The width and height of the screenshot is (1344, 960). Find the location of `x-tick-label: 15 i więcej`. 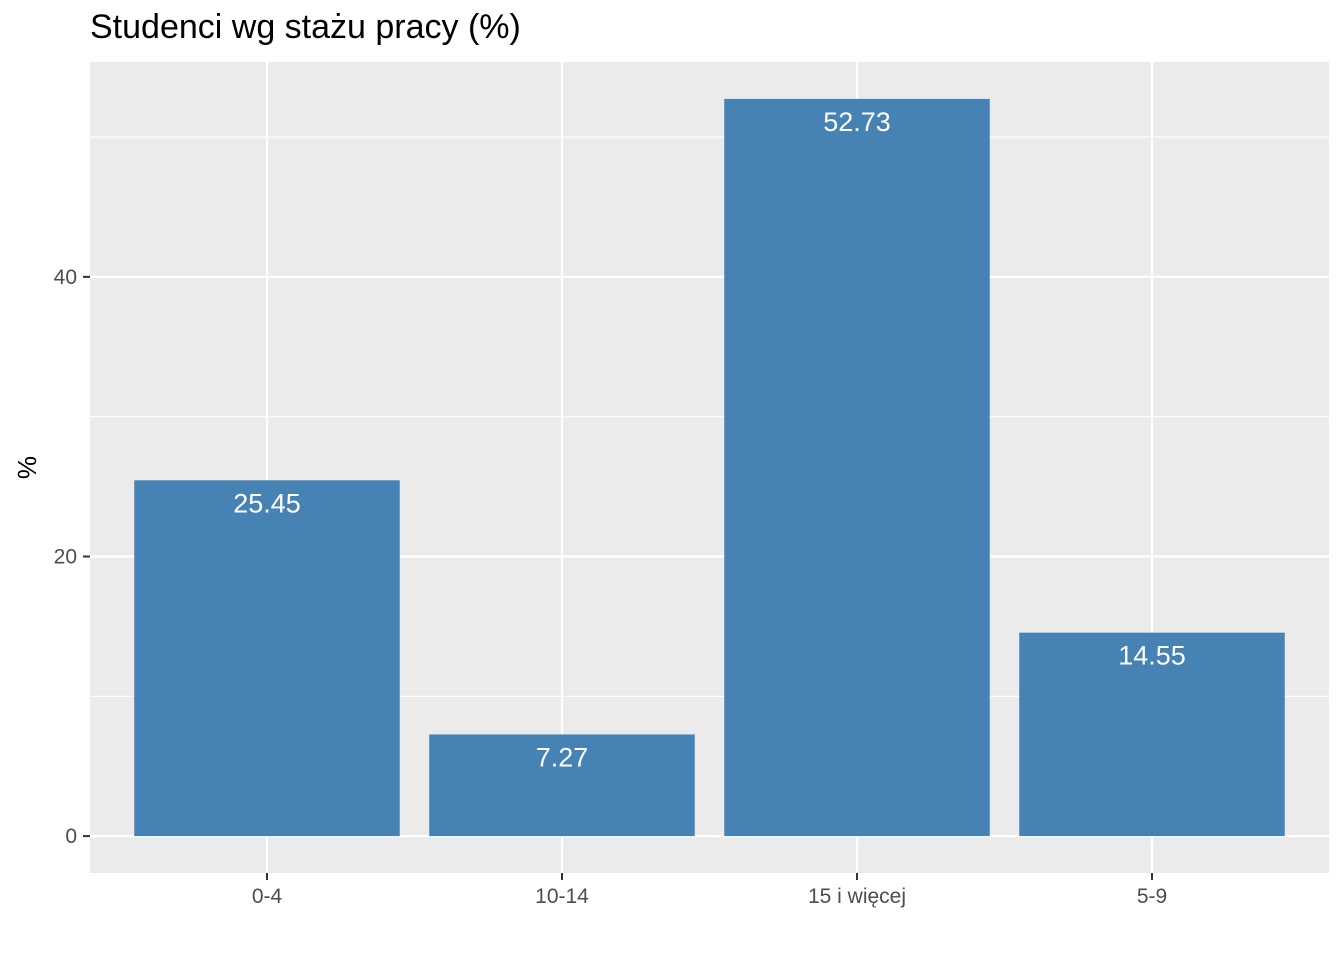

x-tick-label: 15 i więcej is located at coordinates (857, 896).